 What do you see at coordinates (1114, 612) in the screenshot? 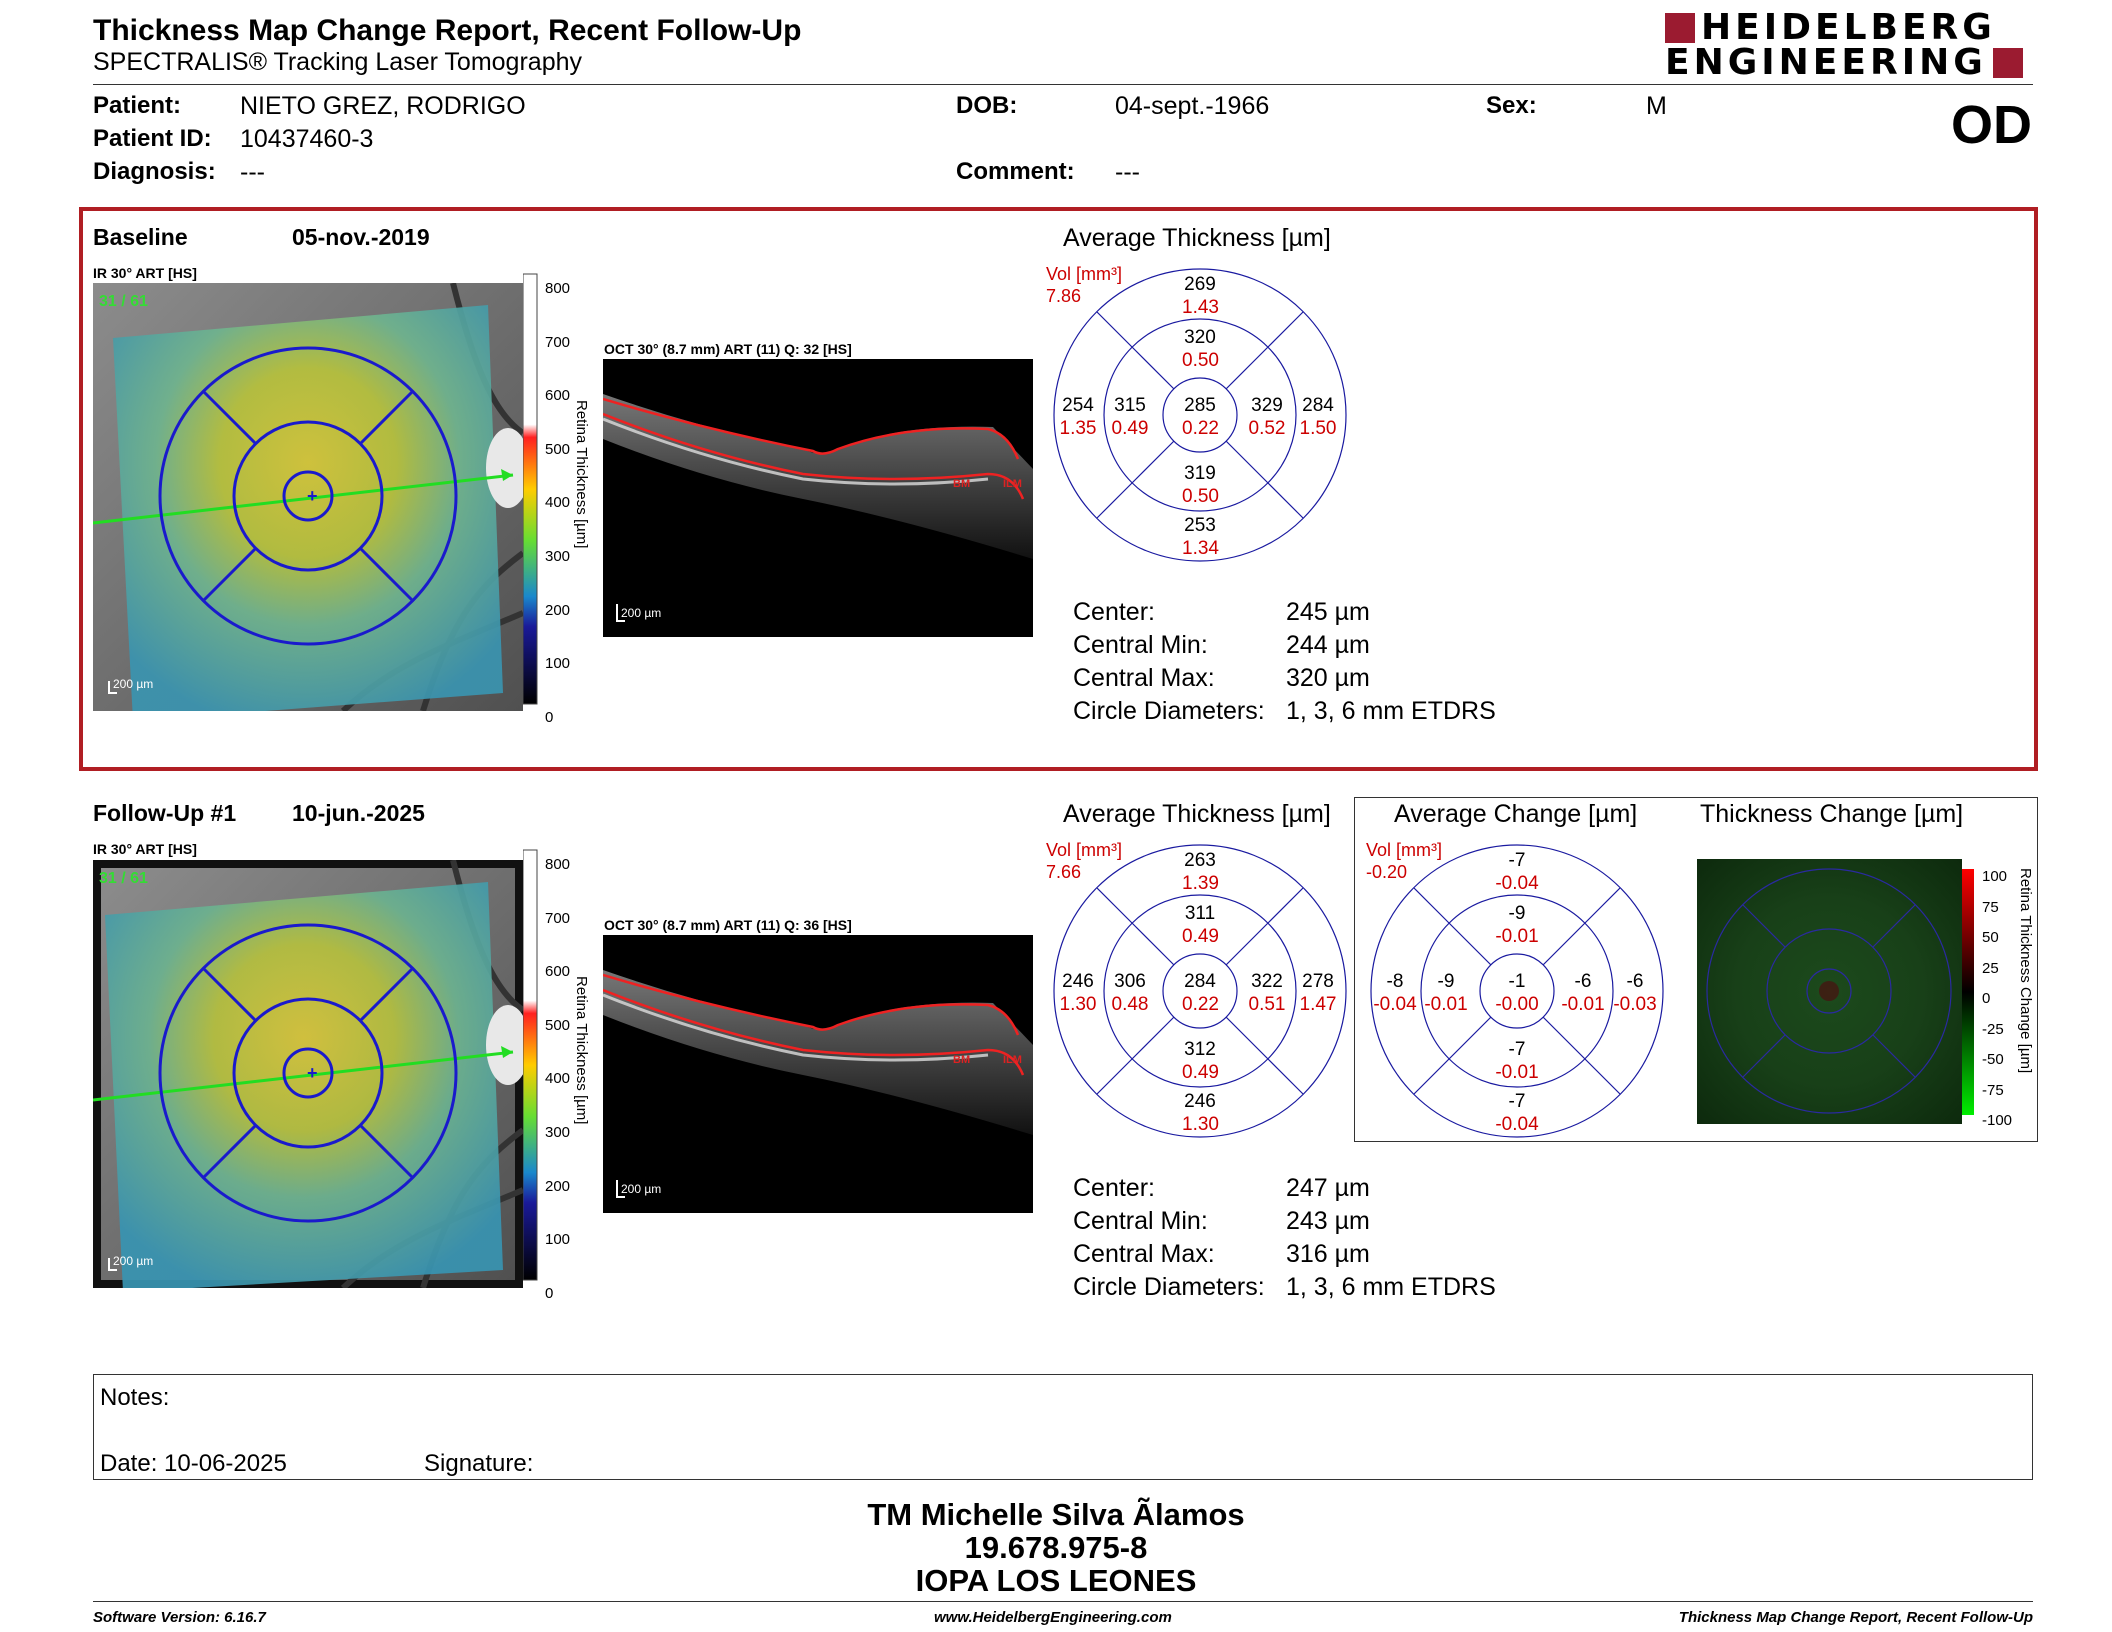
I see `stat-label: Center:` at bounding box center [1114, 612].